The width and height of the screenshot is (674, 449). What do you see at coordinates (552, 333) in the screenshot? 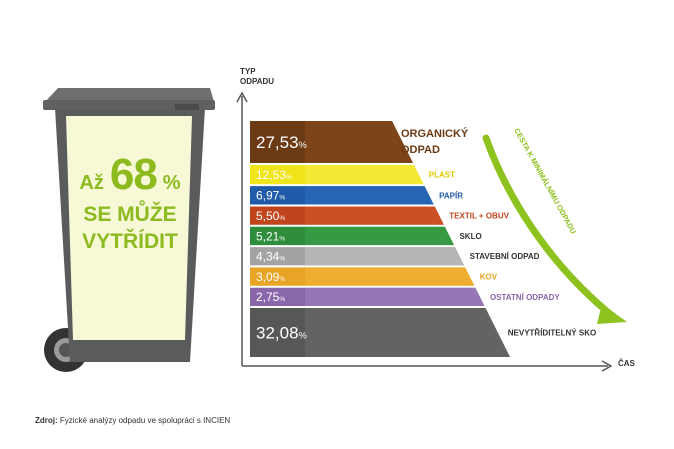
I see `category-label-8: NEVYTŘÍDITELNÝ SKO` at bounding box center [552, 333].